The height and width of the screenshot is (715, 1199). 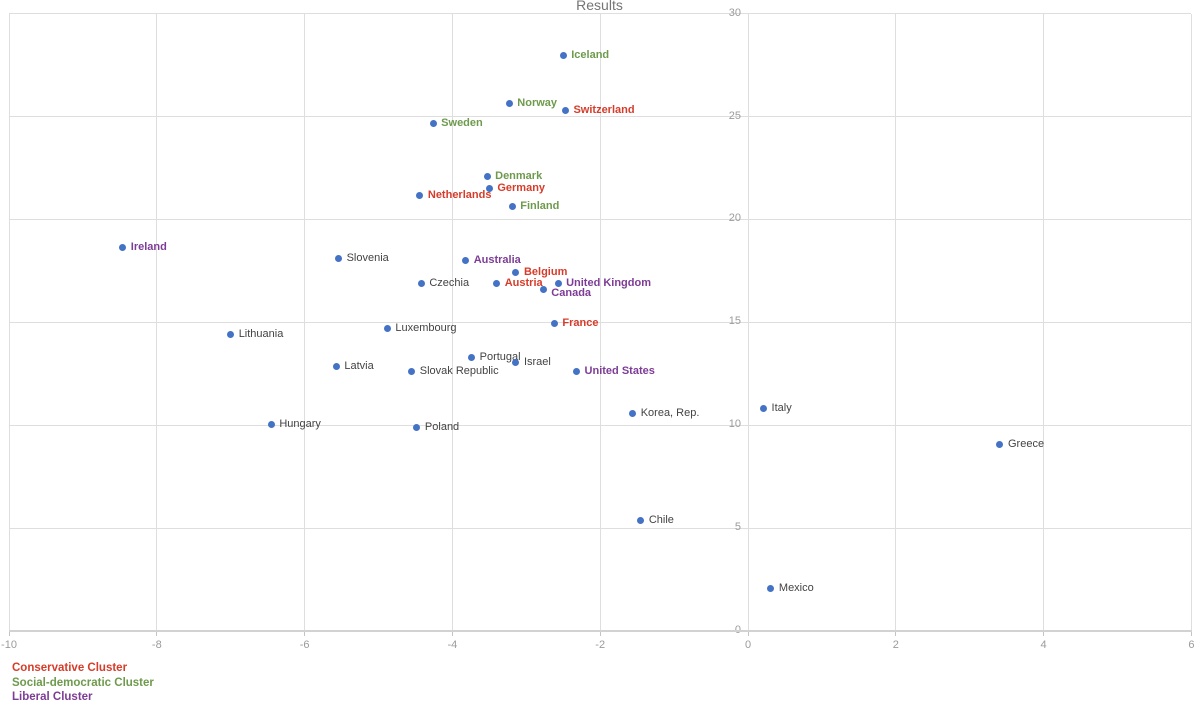 What do you see at coordinates (604, 109) in the screenshot?
I see `data-point-label: Switzerland` at bounding box center [604, 109].